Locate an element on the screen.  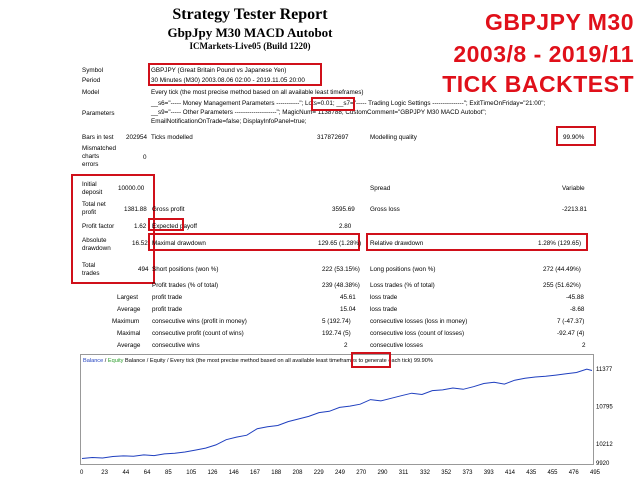
x-tick-label: 270 is located at coordinates (361, 473).